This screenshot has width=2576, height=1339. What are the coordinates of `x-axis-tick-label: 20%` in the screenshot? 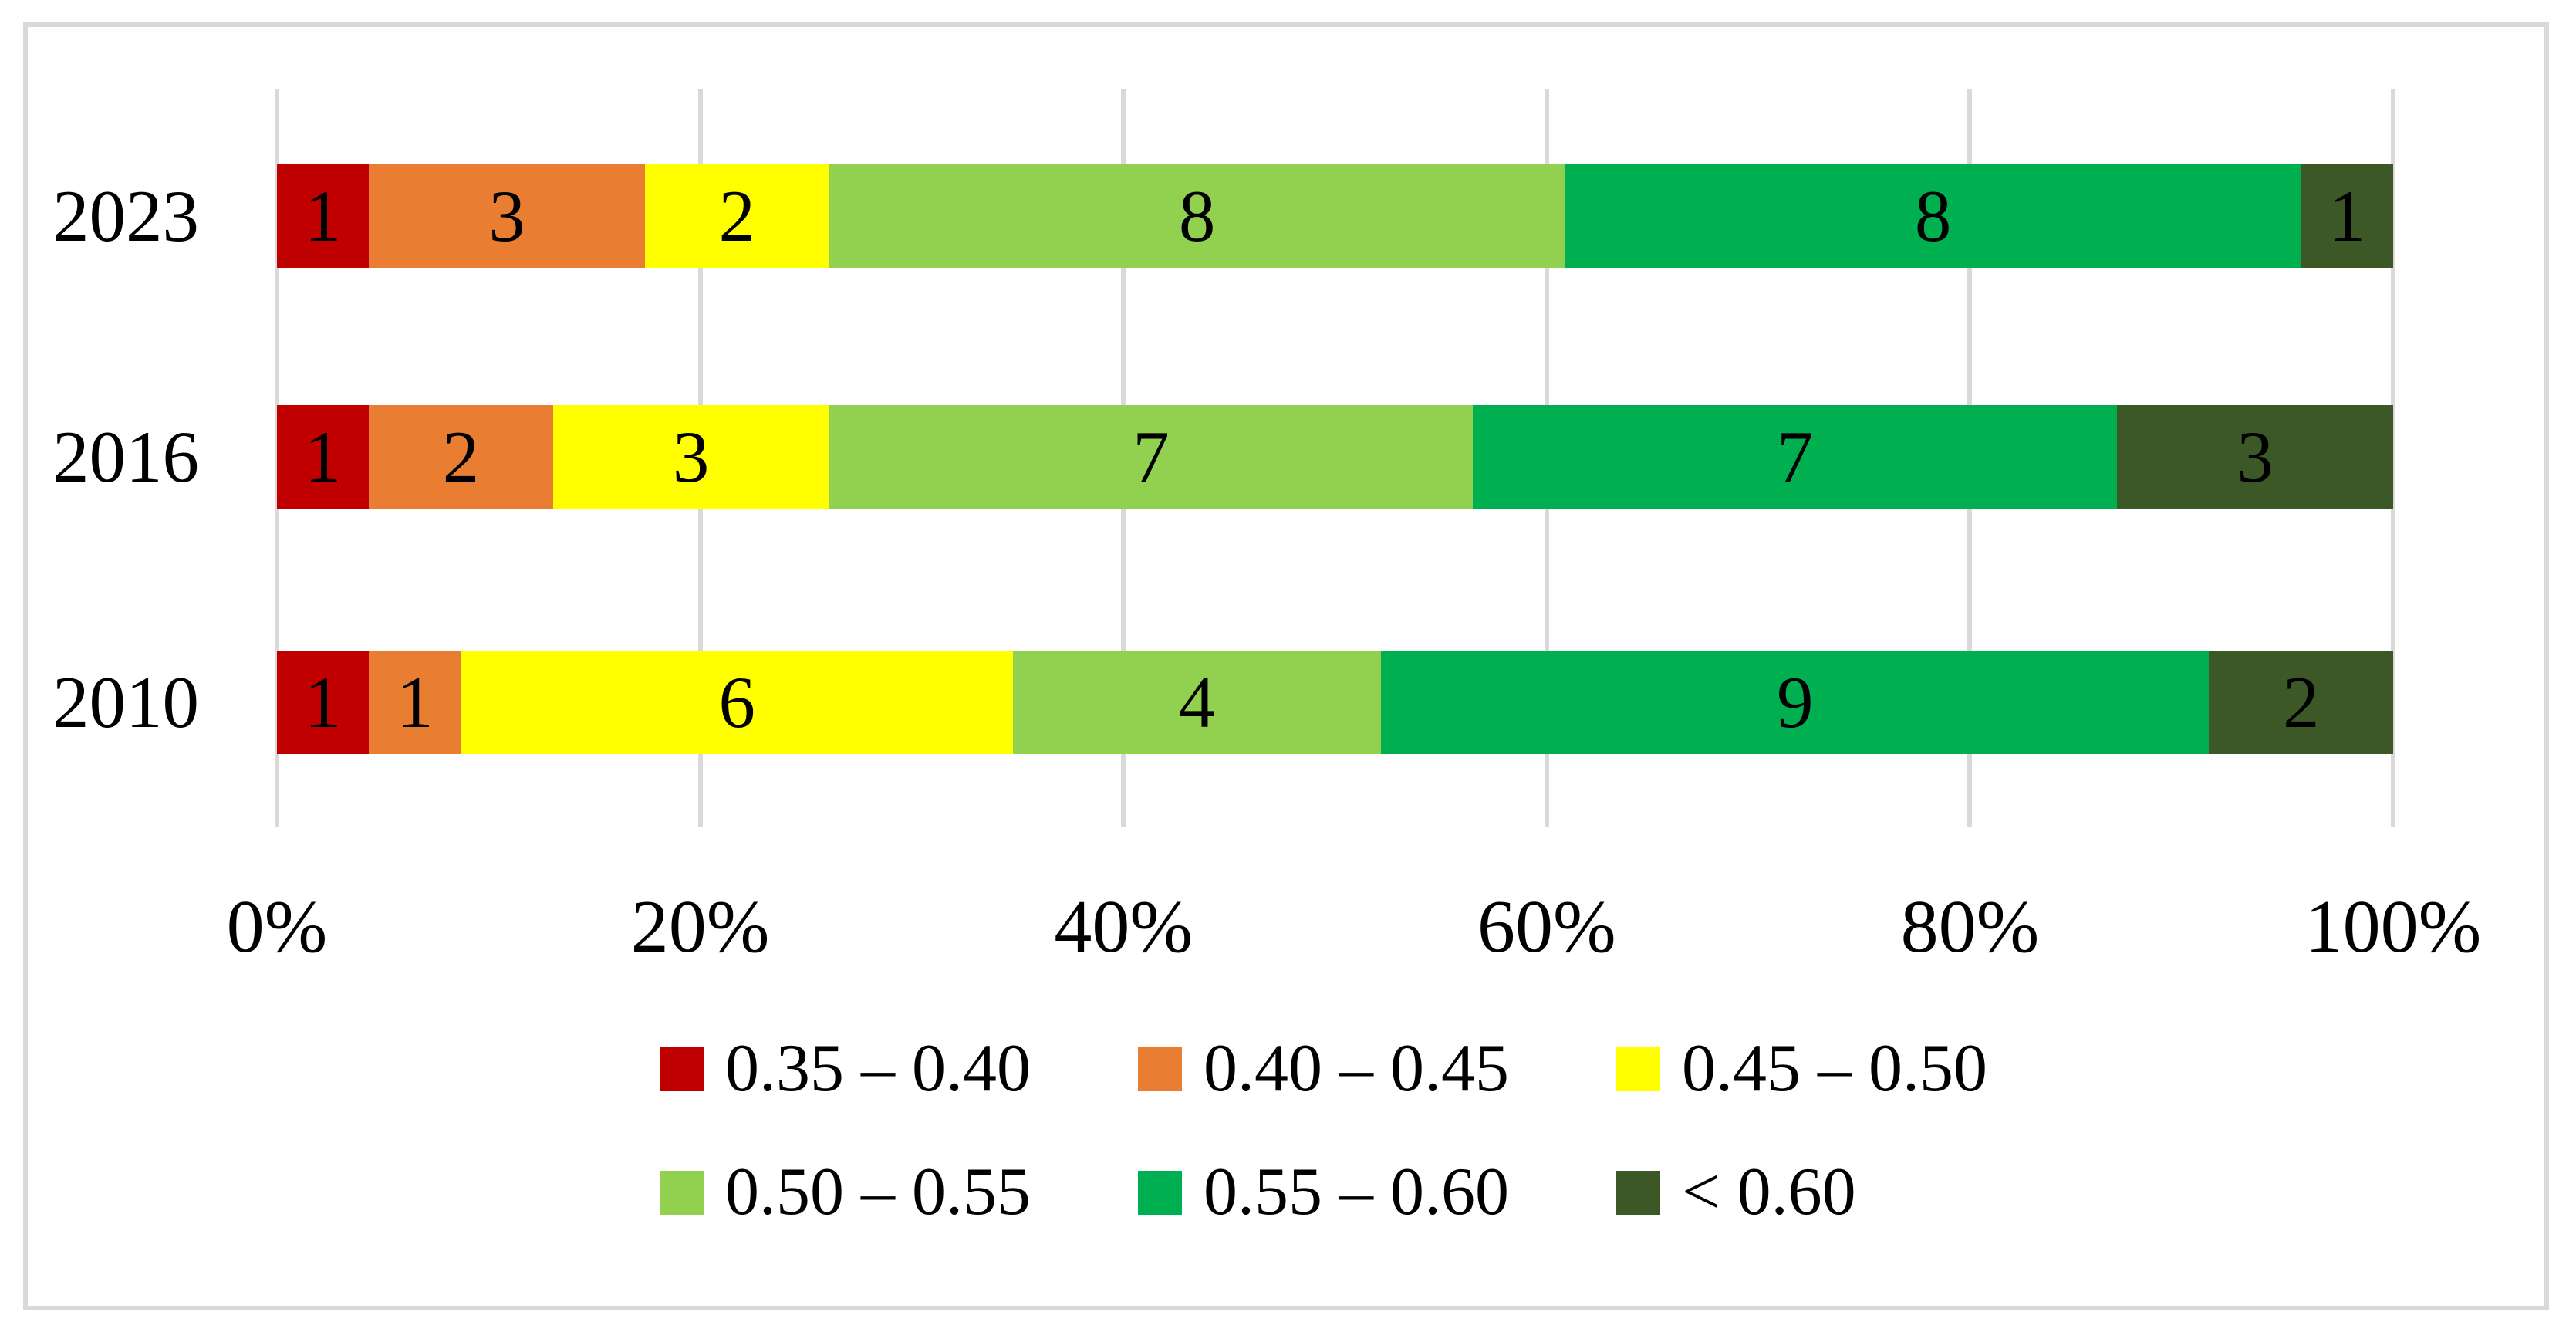 It's located at (700, 927).